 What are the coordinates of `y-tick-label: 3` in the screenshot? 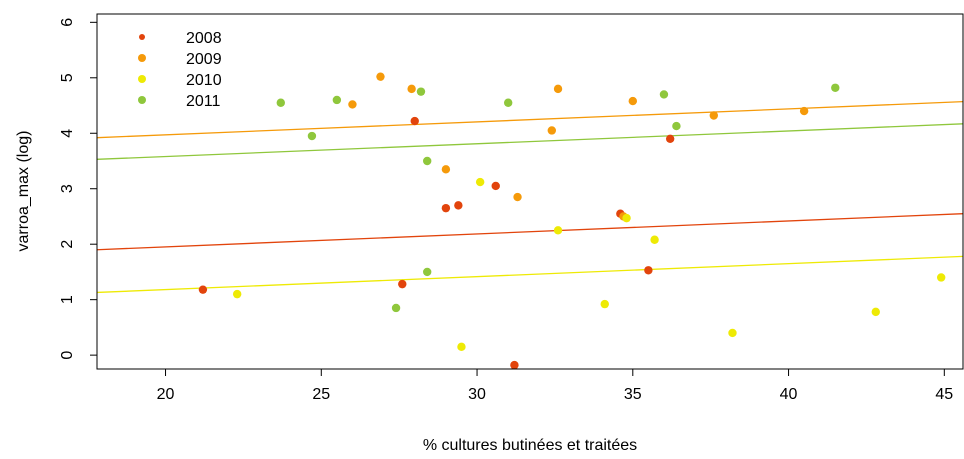 It's located at (67, 188).